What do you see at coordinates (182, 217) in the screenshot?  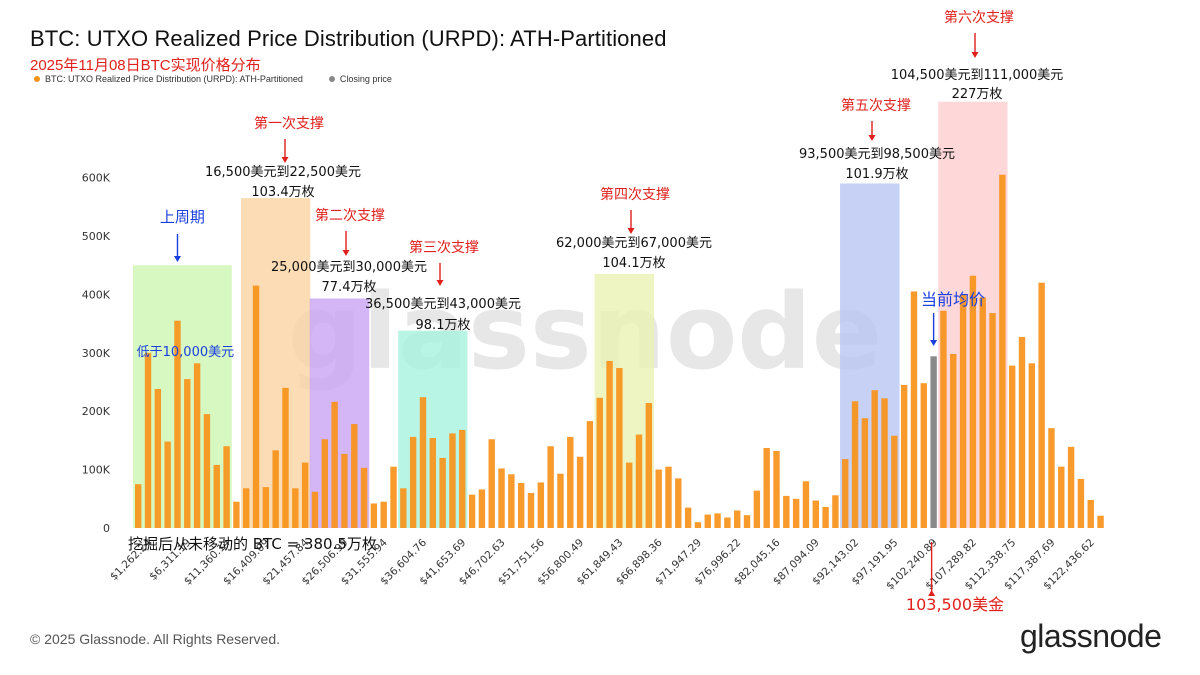 I see `last-cycle-label: 上周期` at bounding box center [182, 217].